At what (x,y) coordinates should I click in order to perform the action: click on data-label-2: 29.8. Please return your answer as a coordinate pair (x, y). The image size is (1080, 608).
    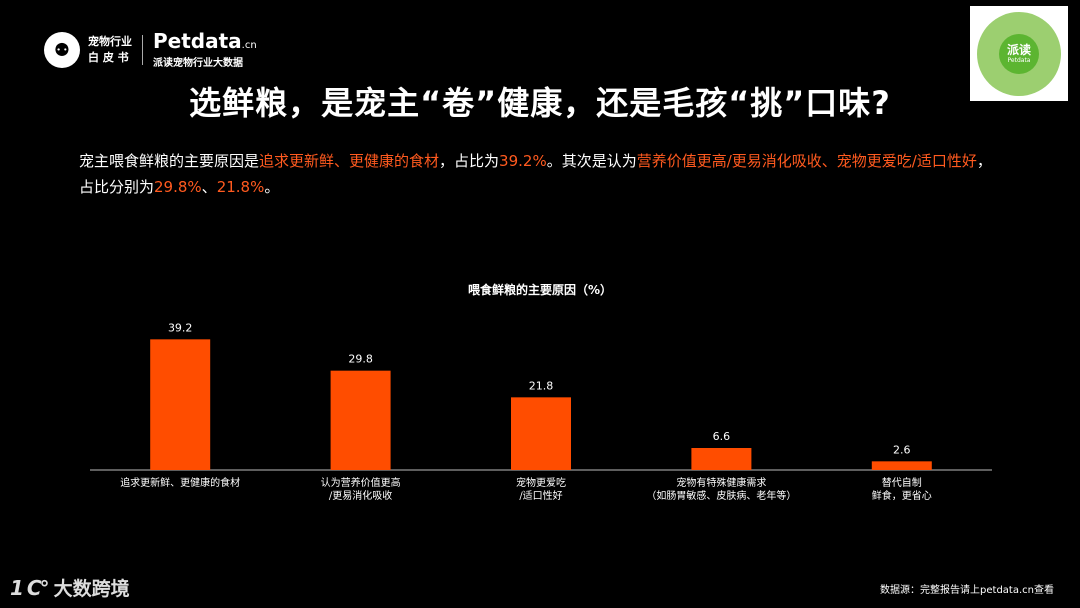
    Looking at the image, I should click on (360, 359).